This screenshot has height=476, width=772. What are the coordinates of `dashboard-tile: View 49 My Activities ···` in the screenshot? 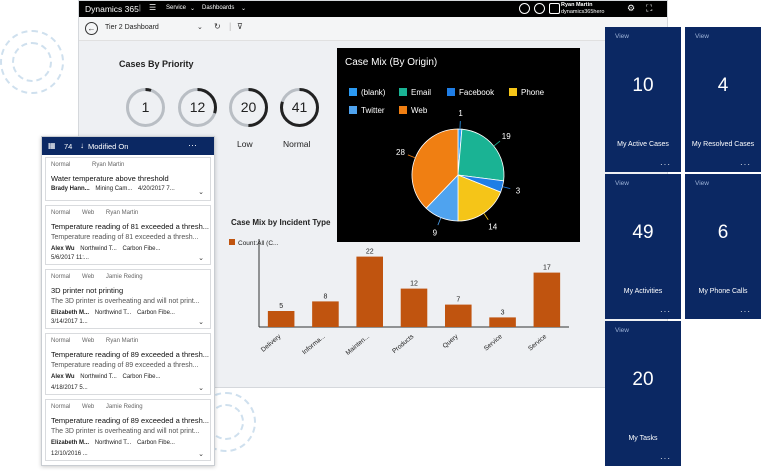 It's located at (643, 246).